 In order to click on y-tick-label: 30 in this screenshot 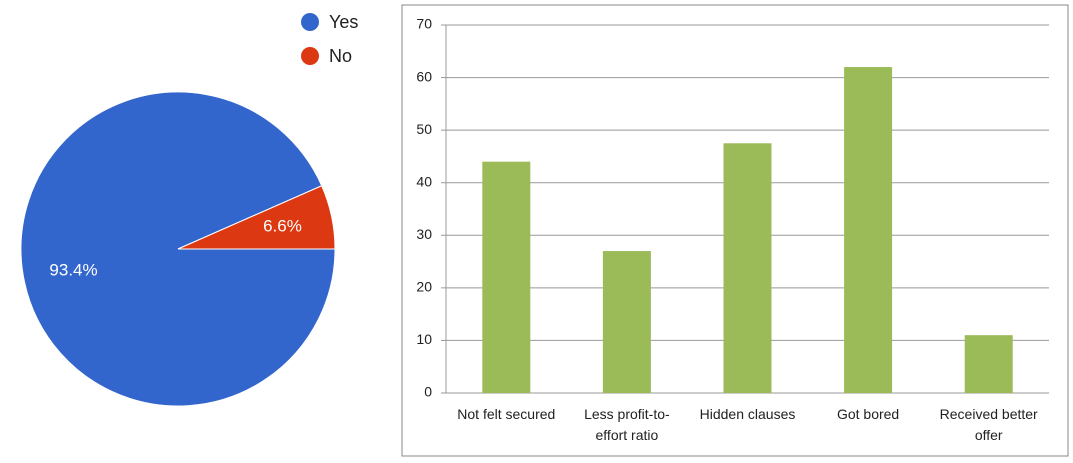, I will do `click(424, 234)`.